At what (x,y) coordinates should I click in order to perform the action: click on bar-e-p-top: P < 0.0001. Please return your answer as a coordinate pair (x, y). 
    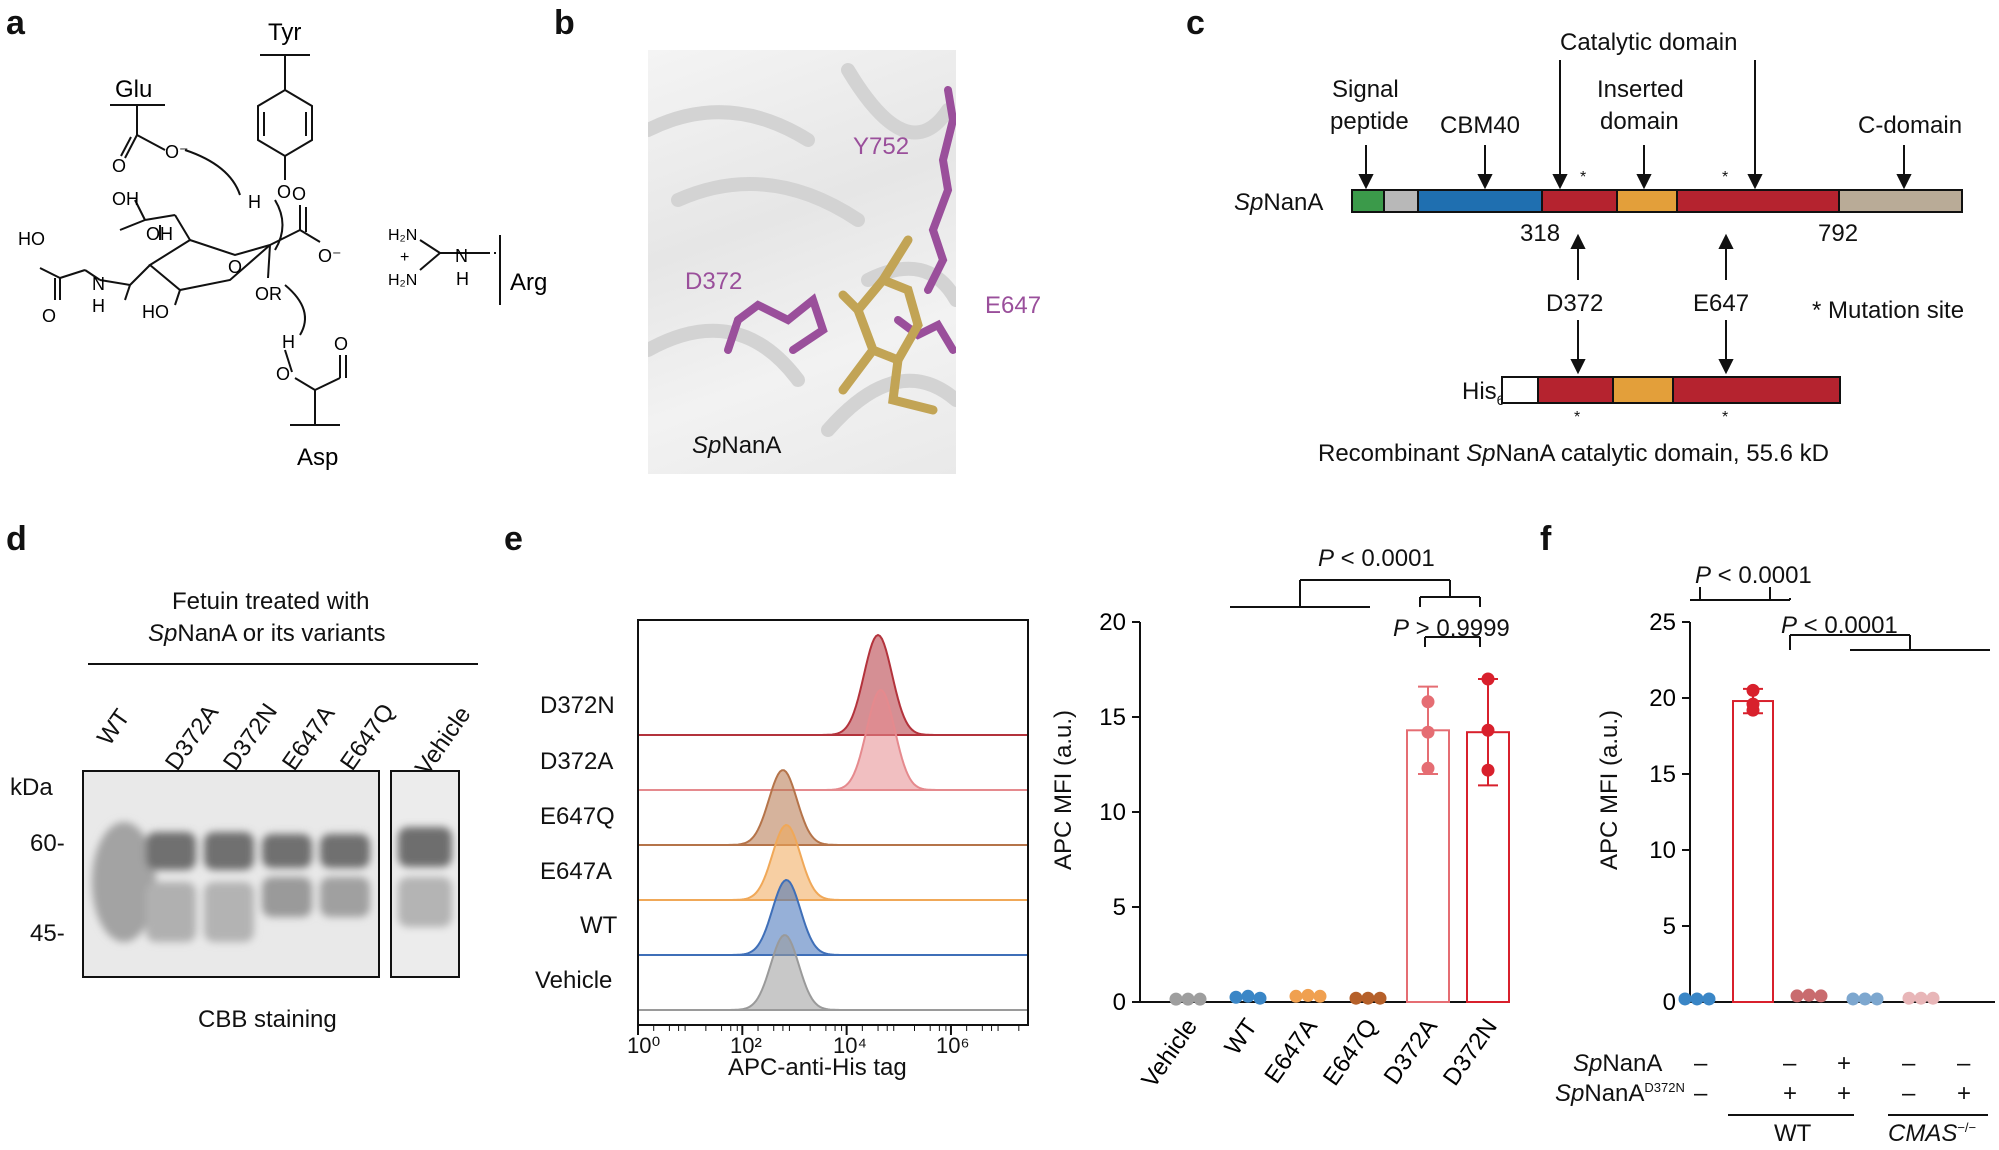
    Looking at the image, I should click on (1376, 558).